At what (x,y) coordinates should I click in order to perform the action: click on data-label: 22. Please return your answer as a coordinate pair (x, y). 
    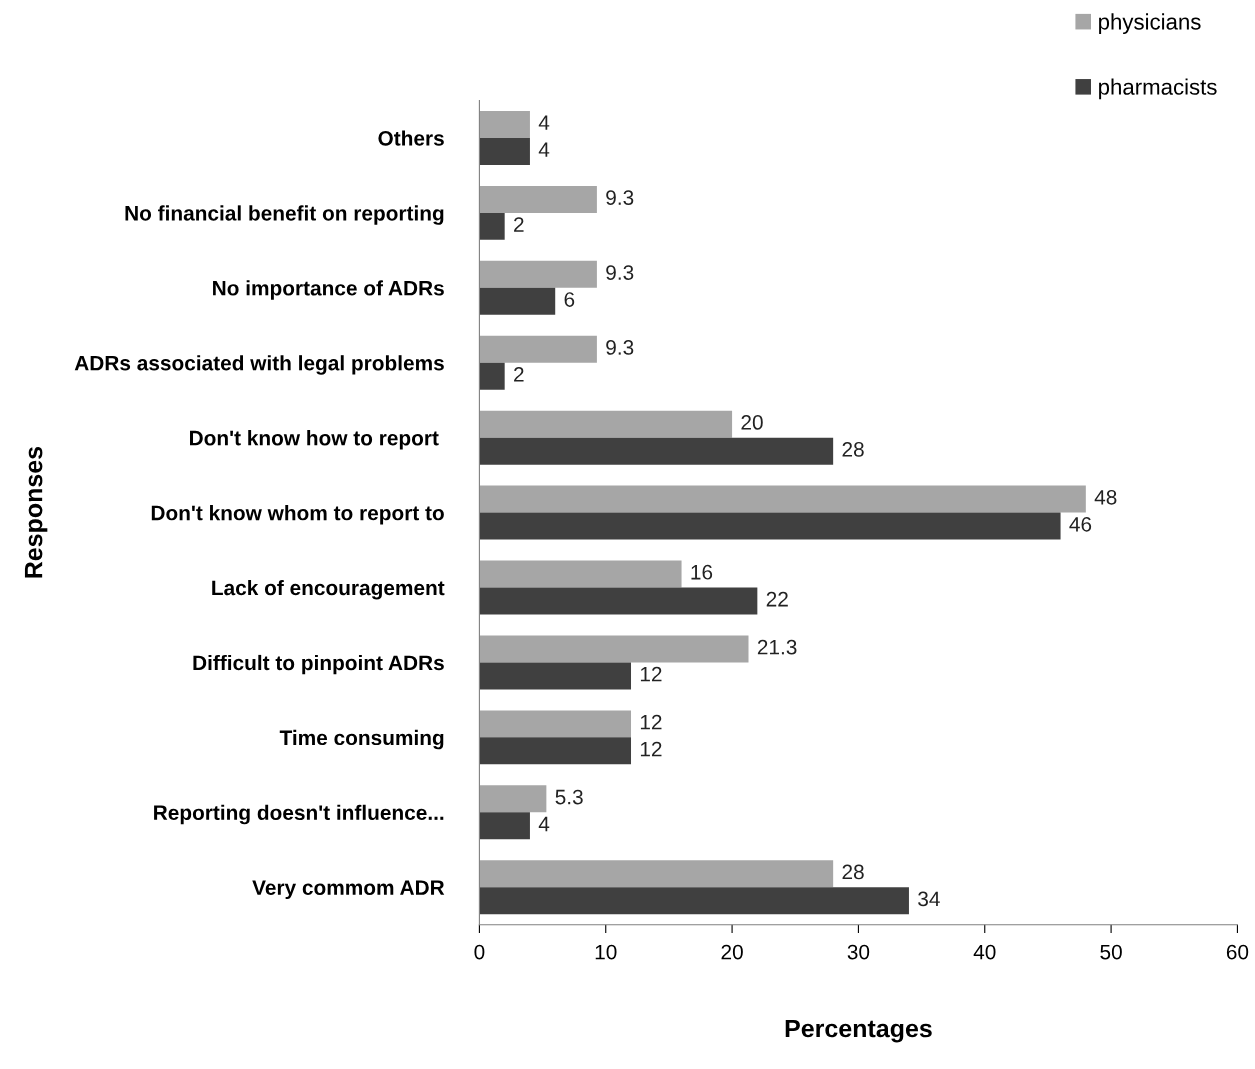
    Looking at the image, I should click on (777, 599).